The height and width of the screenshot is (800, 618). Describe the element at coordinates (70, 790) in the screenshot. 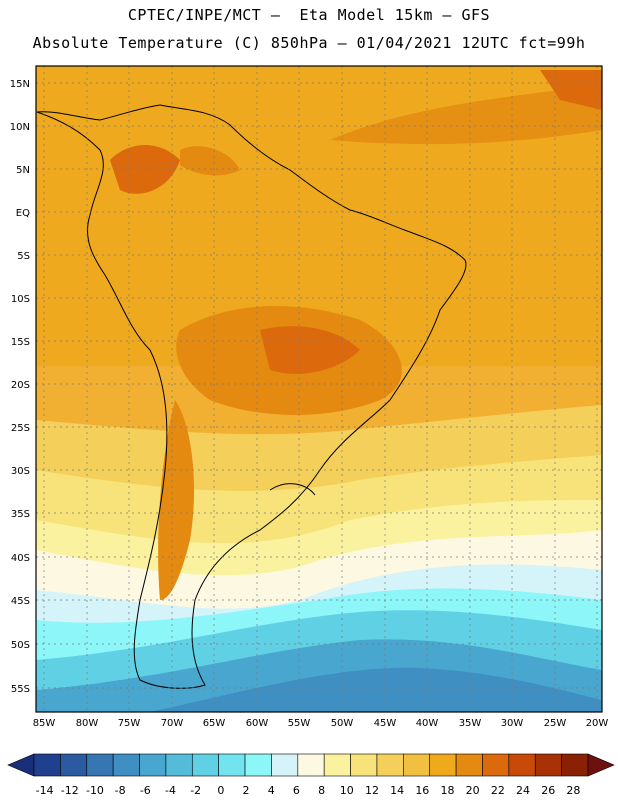

I see `colorbar-tick-label: -12` at that location.